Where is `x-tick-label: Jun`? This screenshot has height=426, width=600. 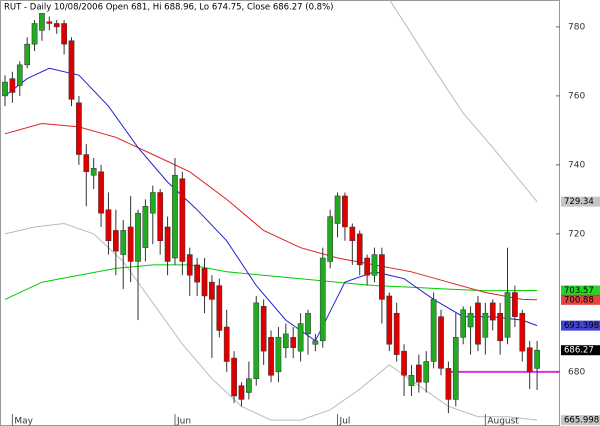
x-tick-label: Jun is located at coordinates (183, 421).